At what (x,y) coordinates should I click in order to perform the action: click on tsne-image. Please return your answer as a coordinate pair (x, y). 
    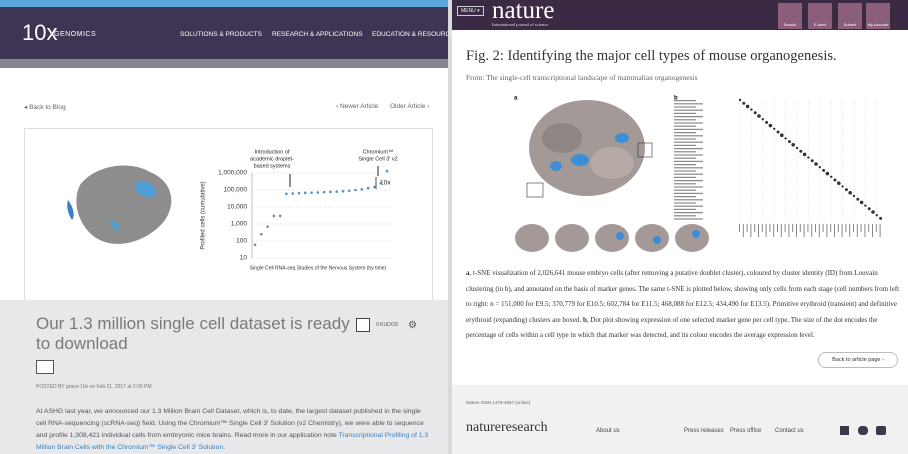
    Looking at the image, I should click on (119, 204).